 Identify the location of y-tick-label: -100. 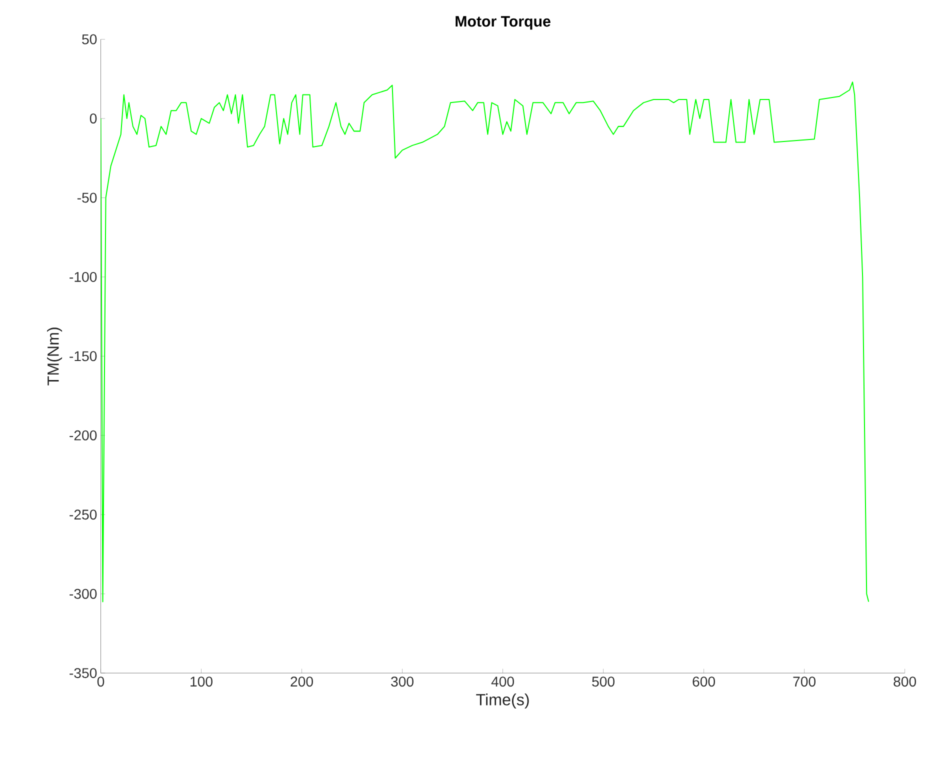
(83, 277).